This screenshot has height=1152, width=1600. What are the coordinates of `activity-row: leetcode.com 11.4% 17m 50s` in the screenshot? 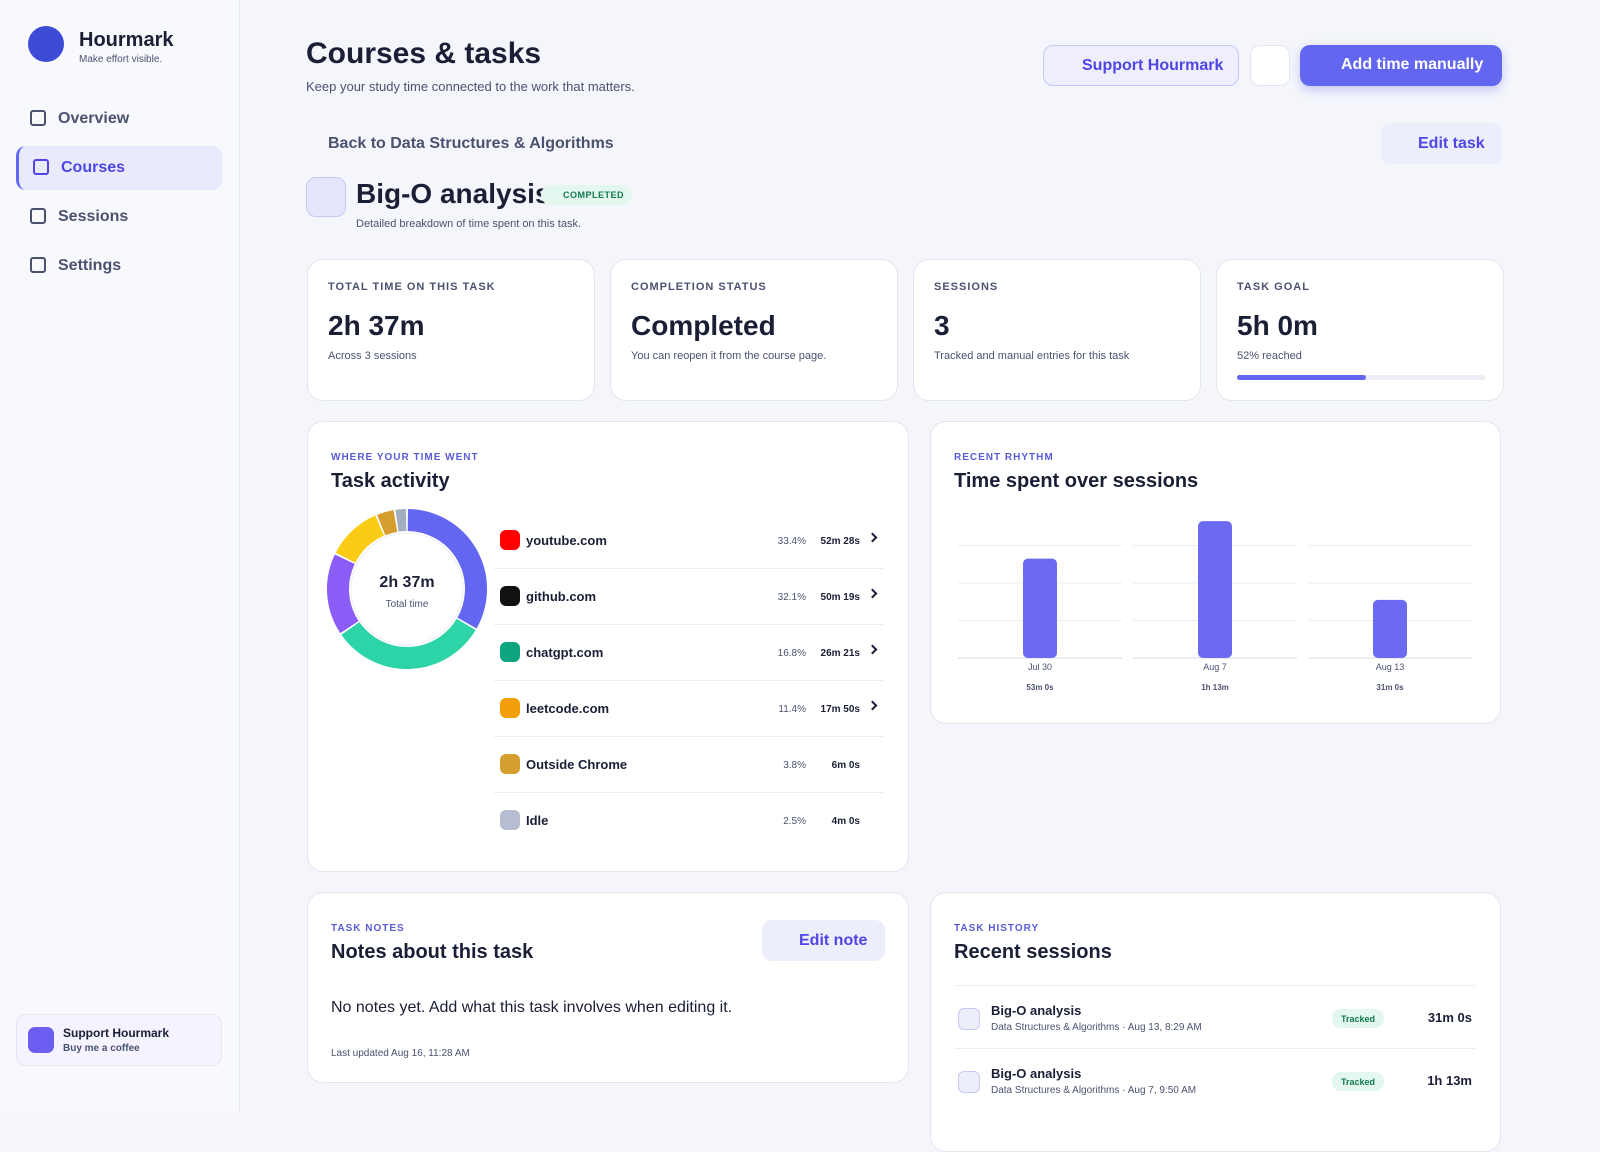 It's located at (689, 709).